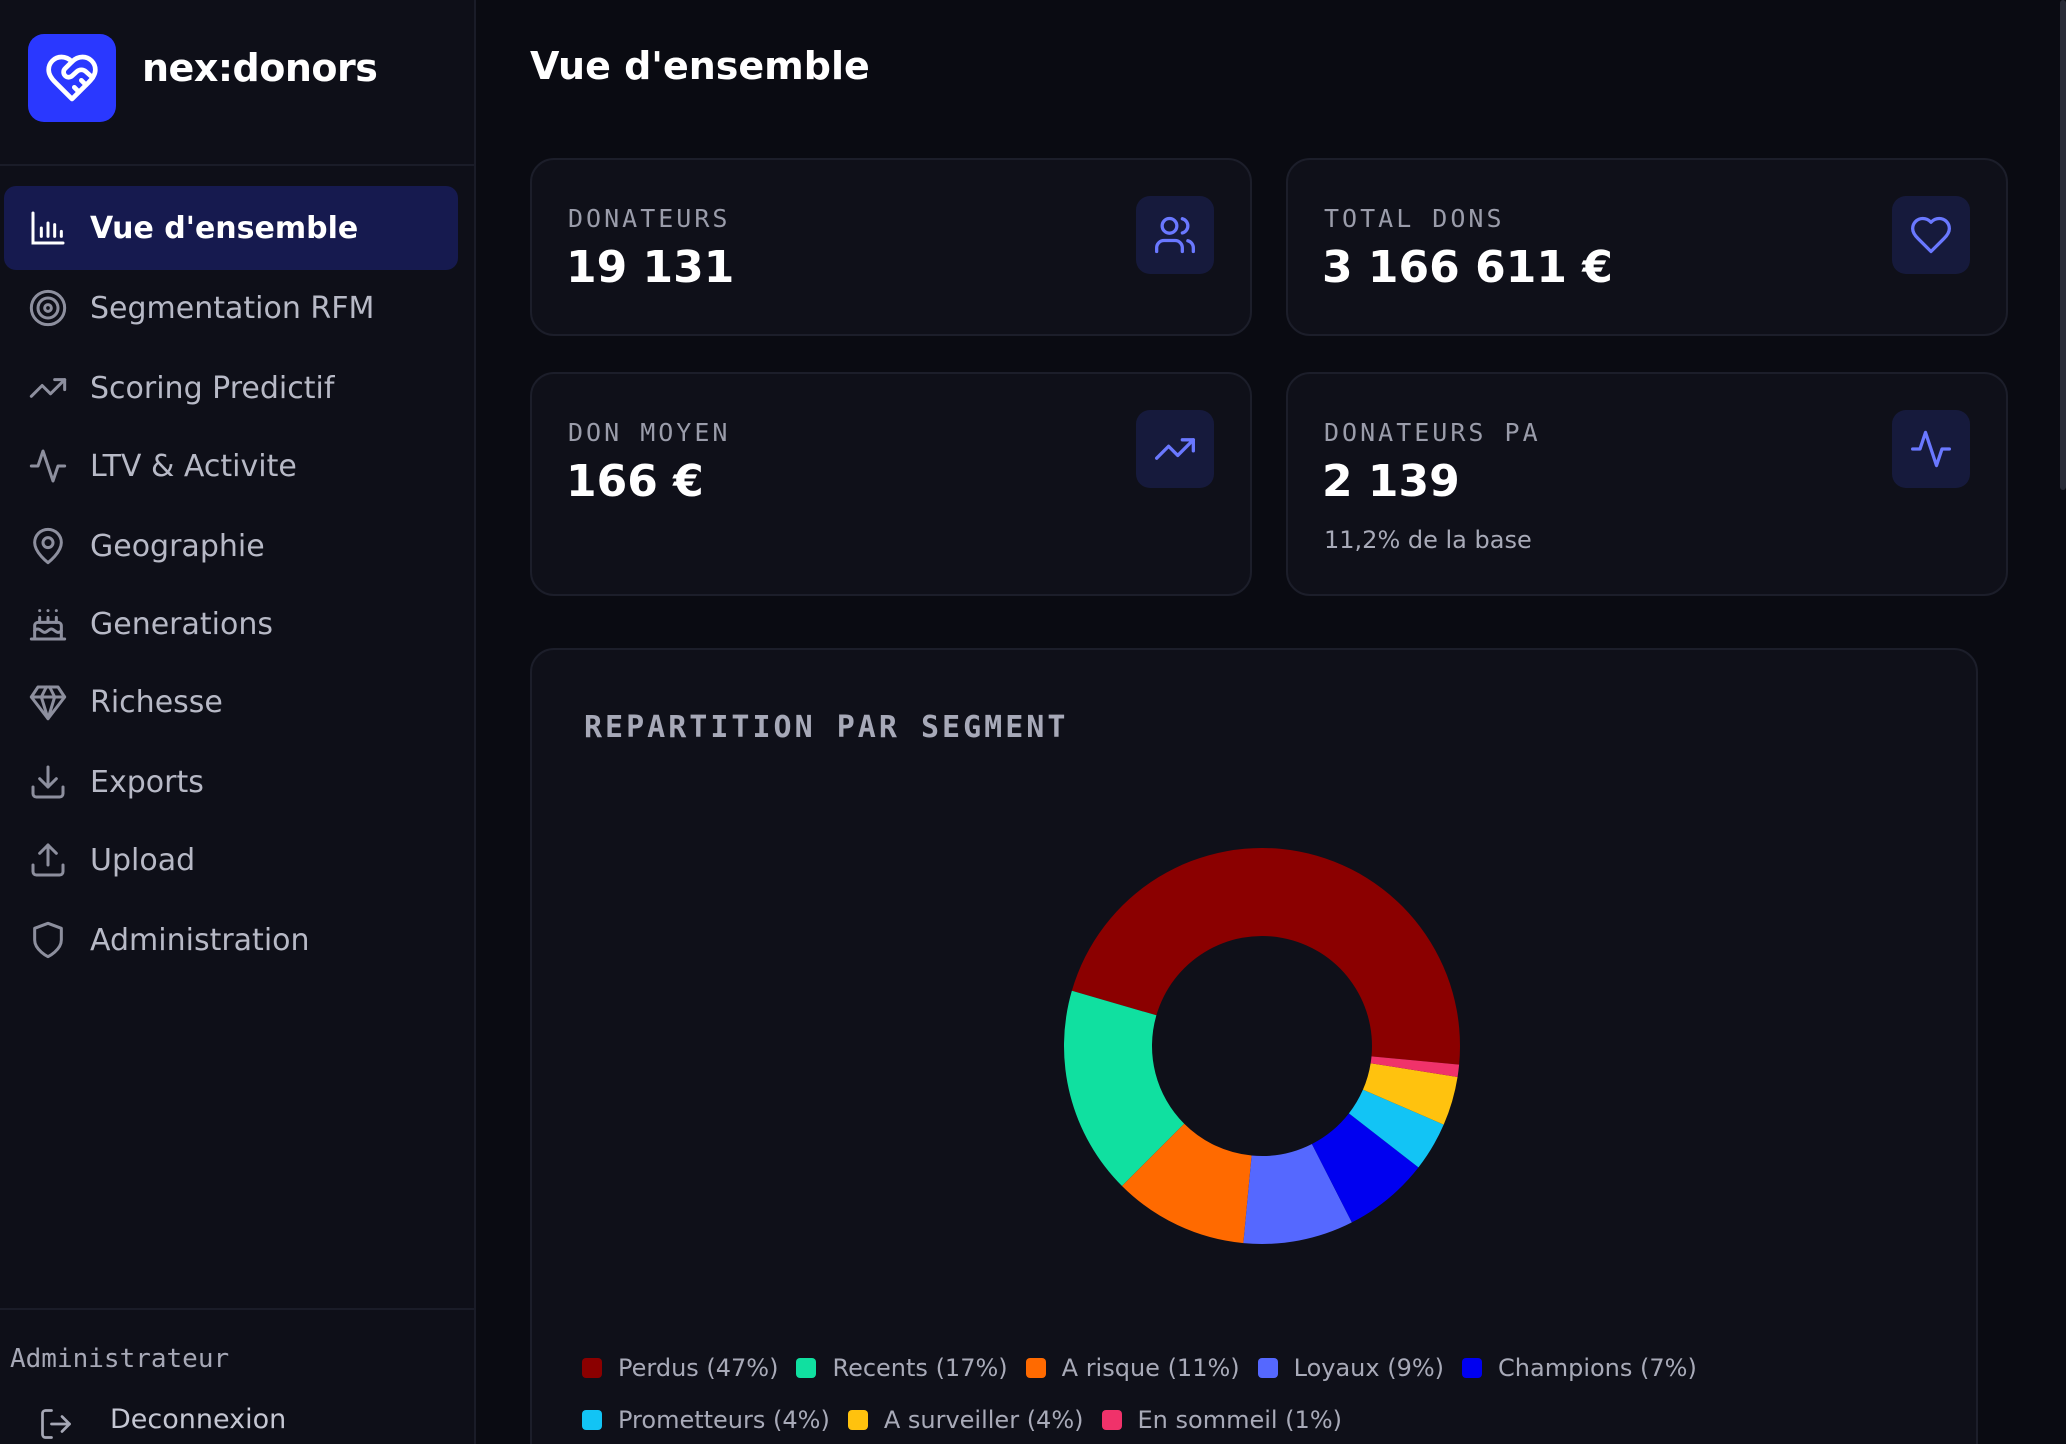 The width and height of the screenshot is (2066, 1444). I want to click on donut-slice-loyaux, so click(1297, 1194).